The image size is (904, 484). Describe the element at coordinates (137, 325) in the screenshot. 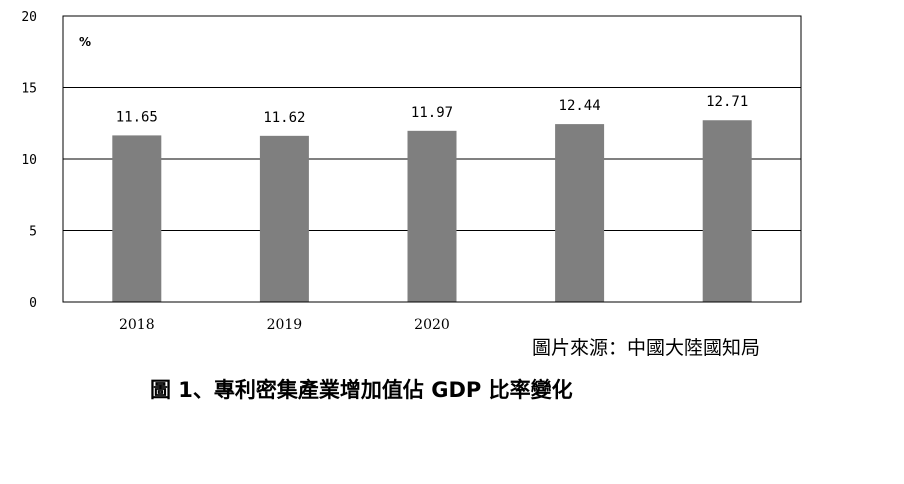

I see `x-tick-label: 2018` at that location.